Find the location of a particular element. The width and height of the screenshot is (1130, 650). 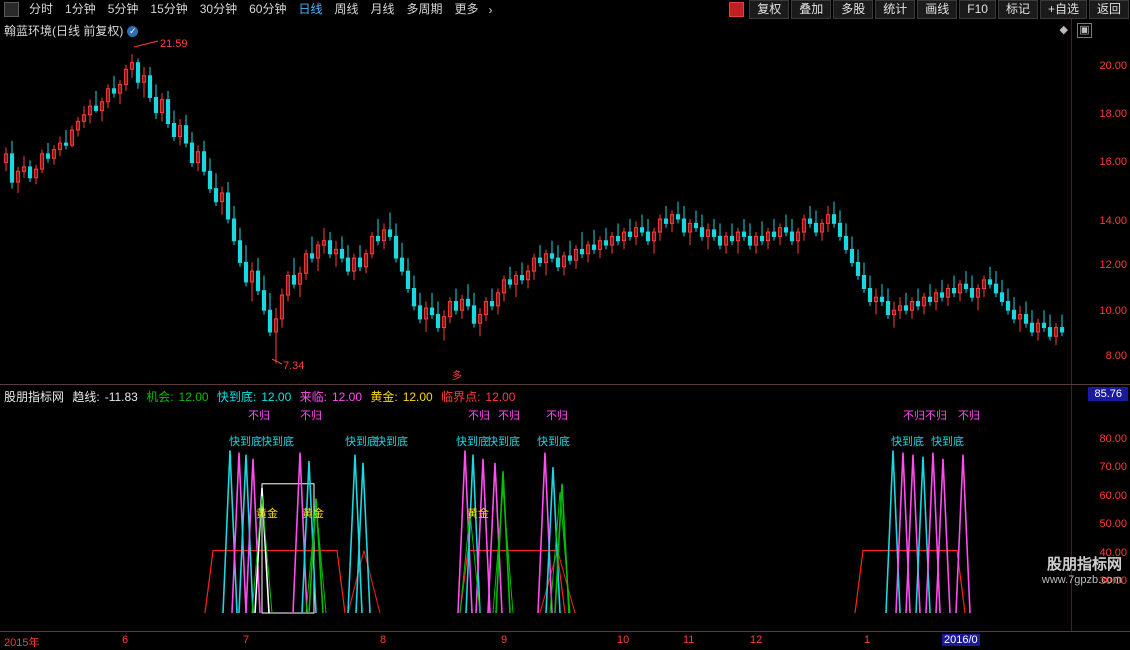

annotation-duo: 多 is located at coordinates (457, 376).